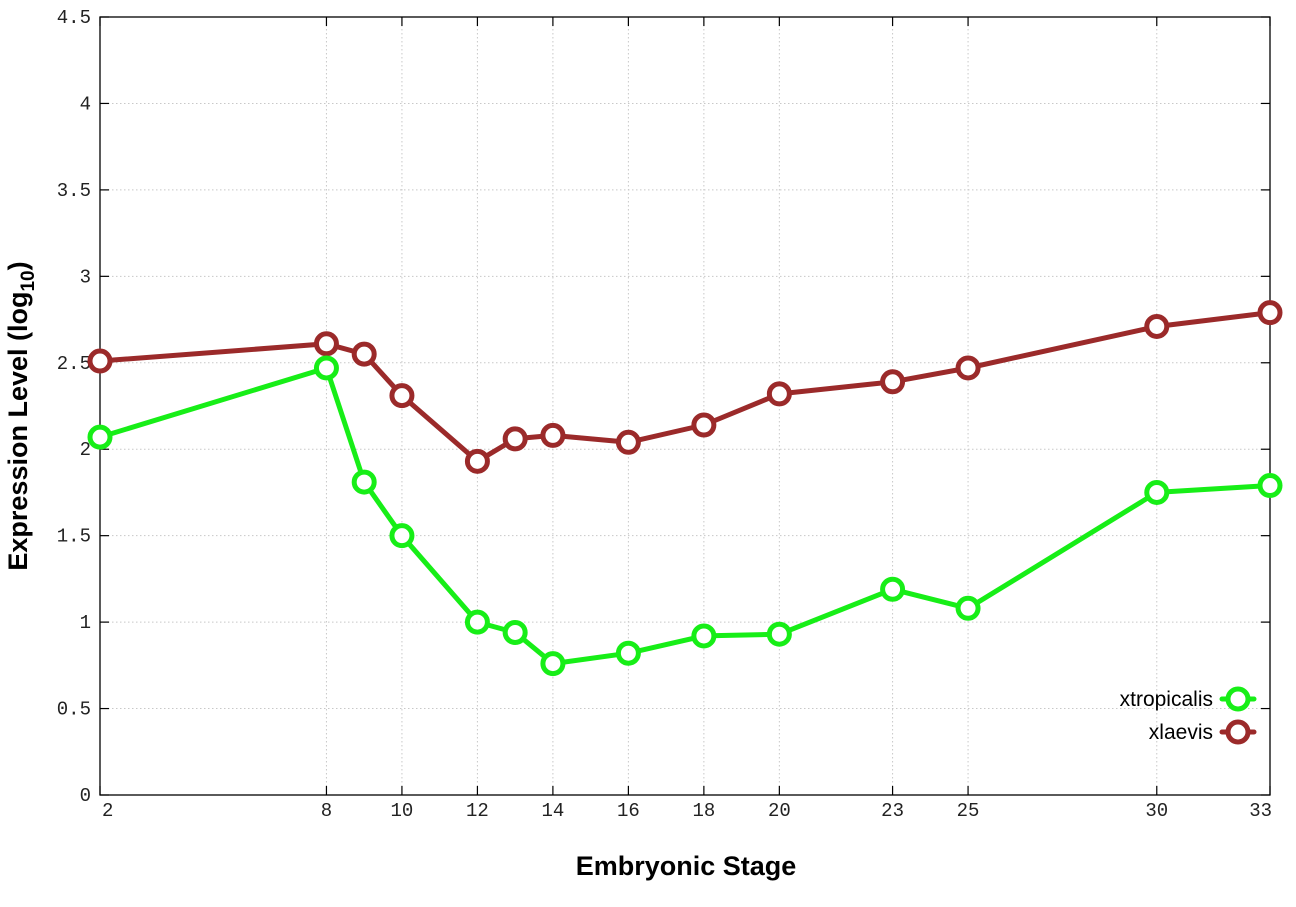 Image resolution: width=1296 pixels, height=907 pixels. I want to click on legend-label-xtropicalis: xtropicalis, so click(1166, 699).